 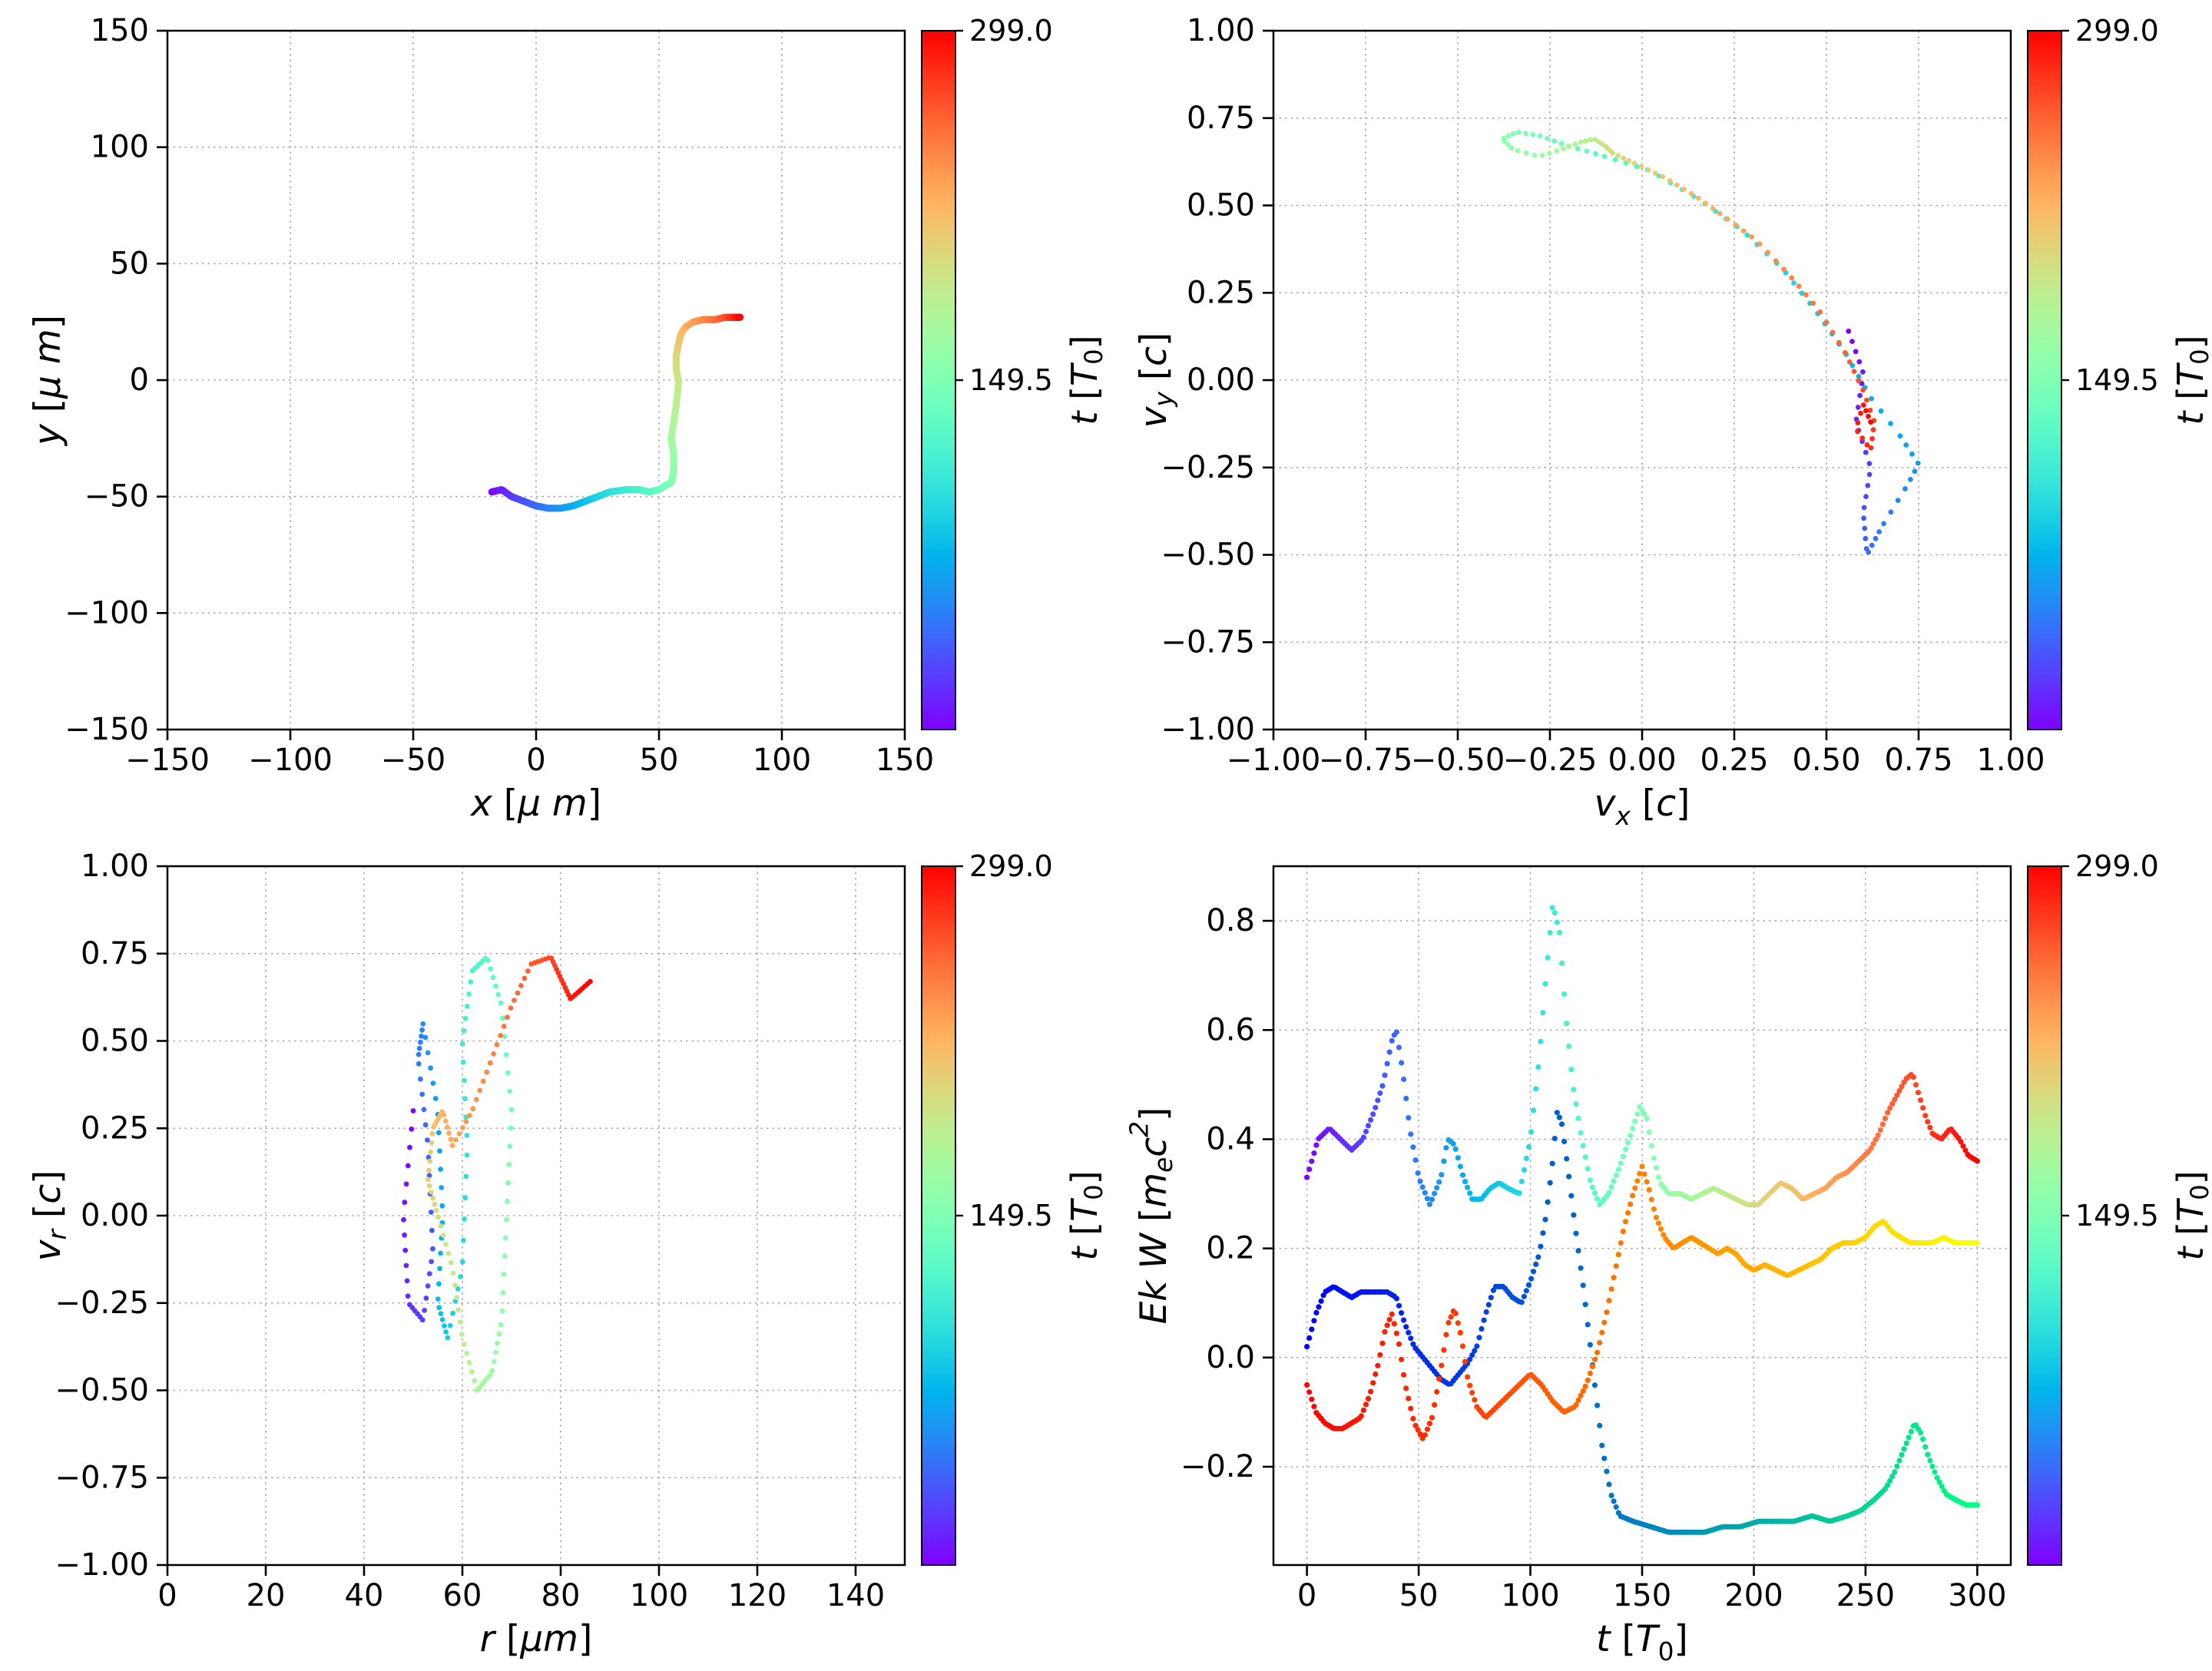 What do you see at coordinates (561, 1595) in the screenshot?
I see `svg-text: 80` at bounding box center [561, 1595].